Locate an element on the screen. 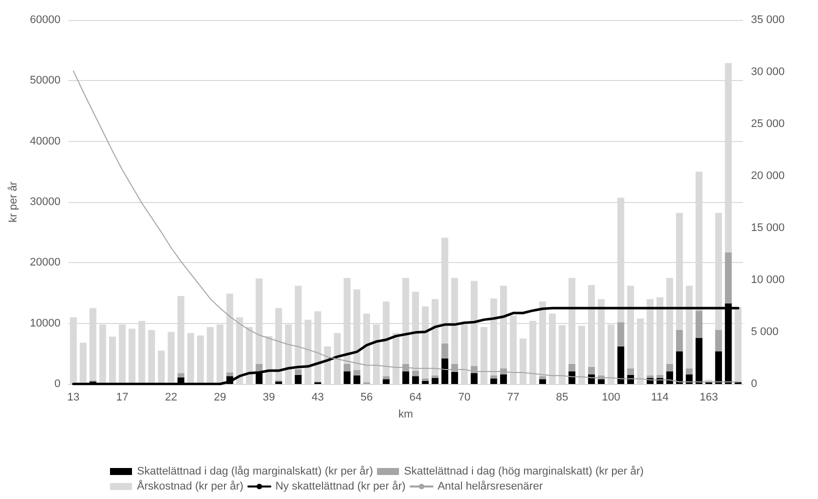 This screenshot has height=499, width=818. x-tick-label: 22 is located at coordinates (171, 398).